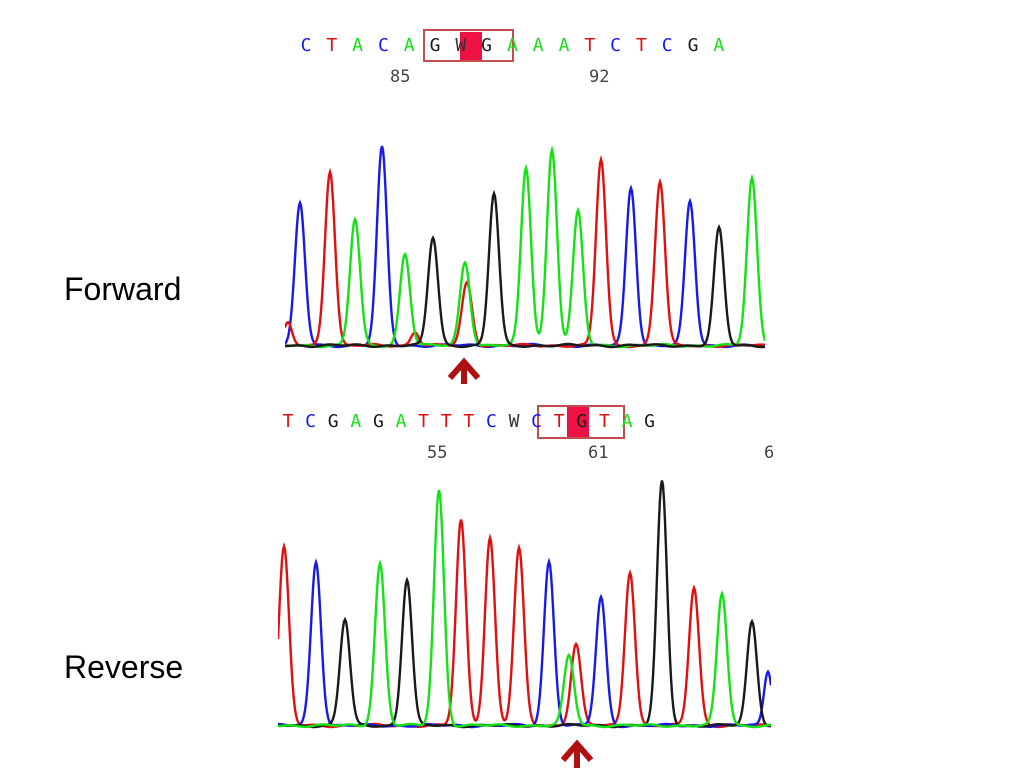 The width and height of the screenshot is (1024, 768). I want to click on forward-position-label: 85, so click(400, 77).